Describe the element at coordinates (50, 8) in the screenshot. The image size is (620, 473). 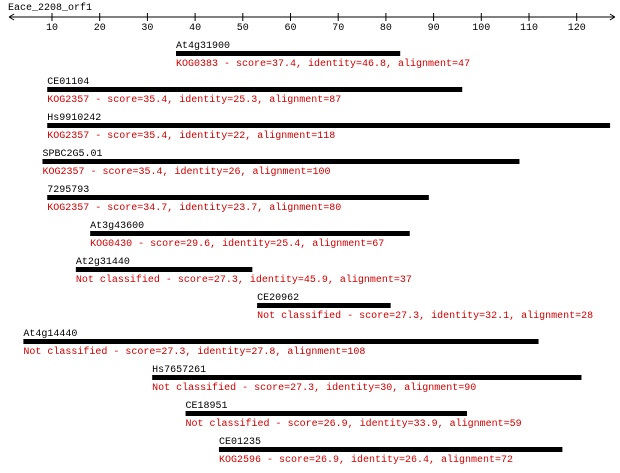
I see `query-title: Eace_2208_orf1` at that location.